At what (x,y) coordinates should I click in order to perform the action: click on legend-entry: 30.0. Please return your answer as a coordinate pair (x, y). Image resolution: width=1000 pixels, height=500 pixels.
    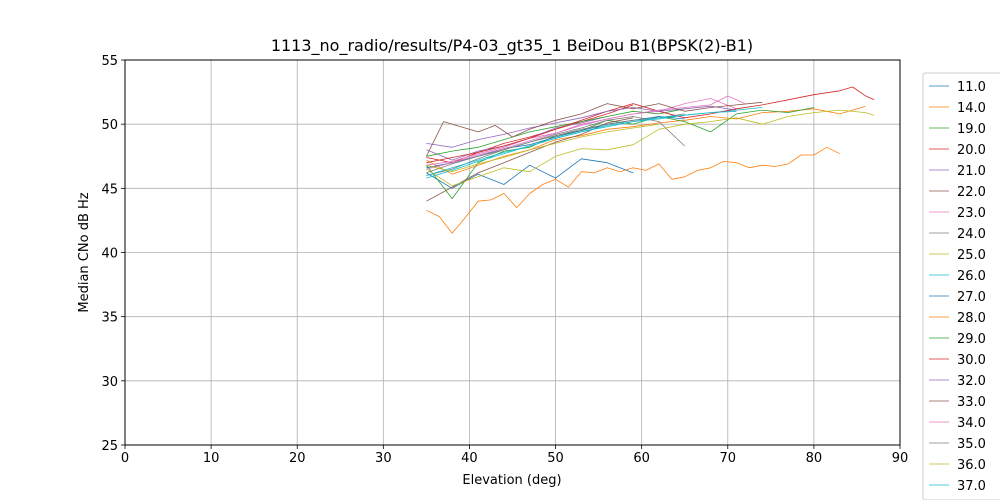
    Looking at the image, I should click on (971, 360).